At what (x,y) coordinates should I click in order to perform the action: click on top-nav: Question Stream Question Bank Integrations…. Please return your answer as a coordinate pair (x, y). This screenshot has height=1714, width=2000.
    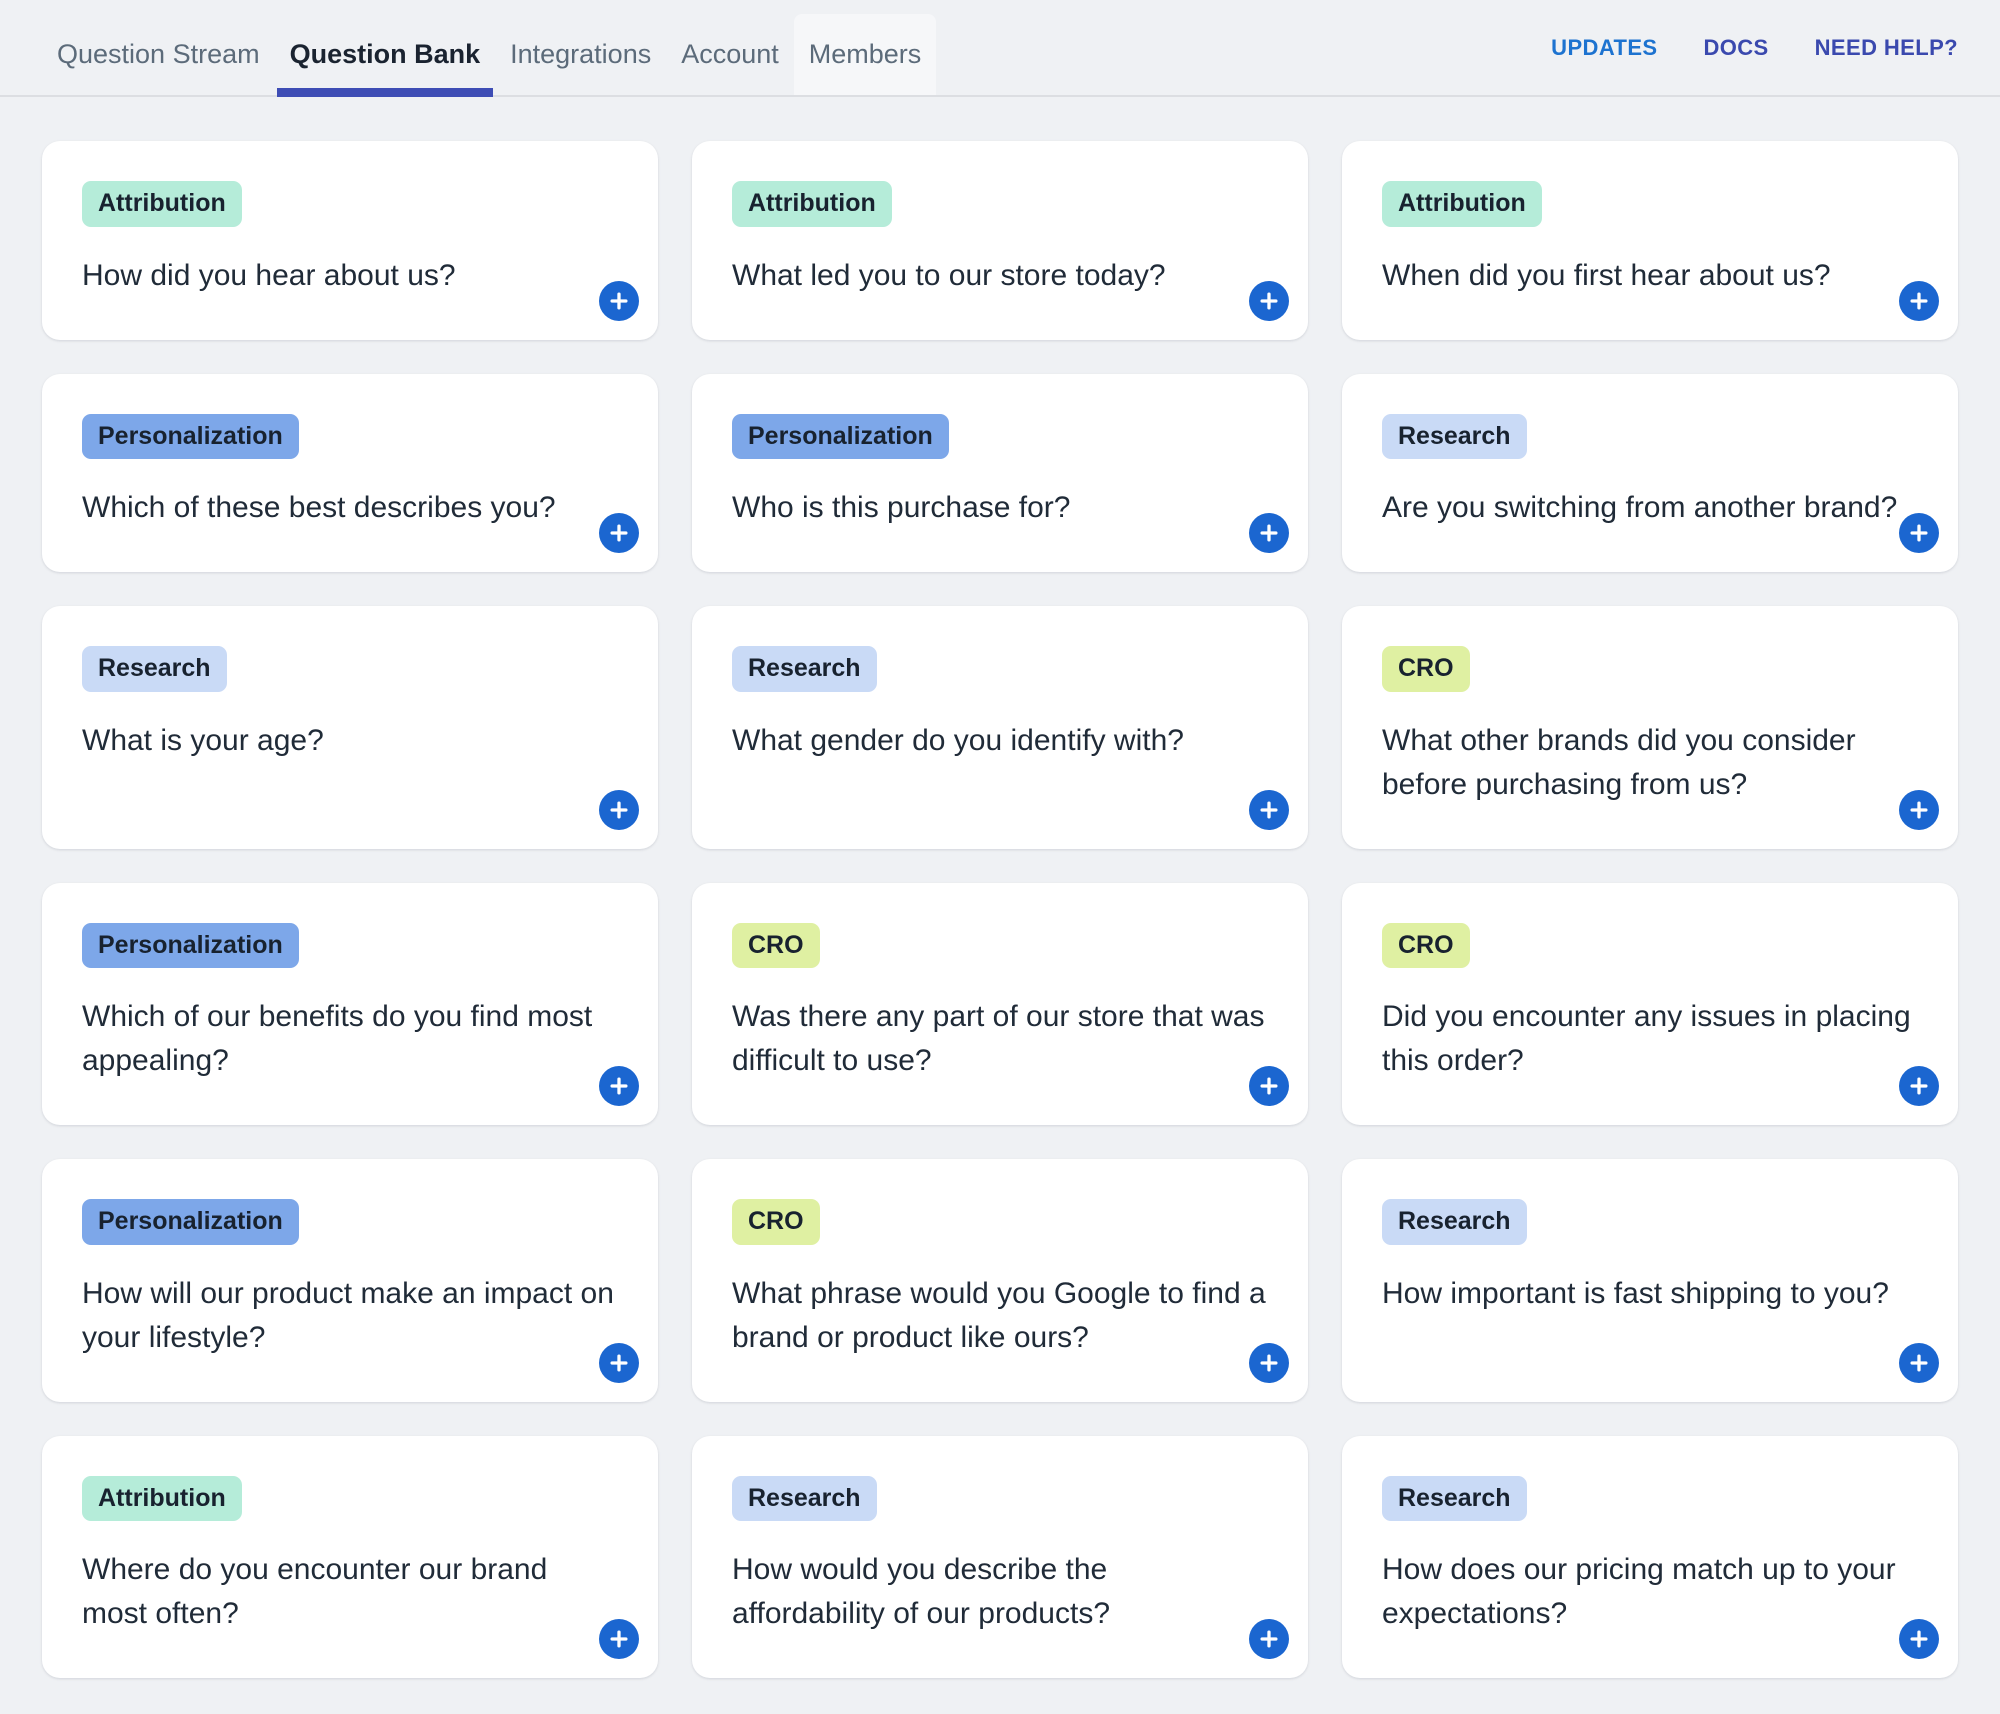
    Looking at the image, I should click on (1000, 48).